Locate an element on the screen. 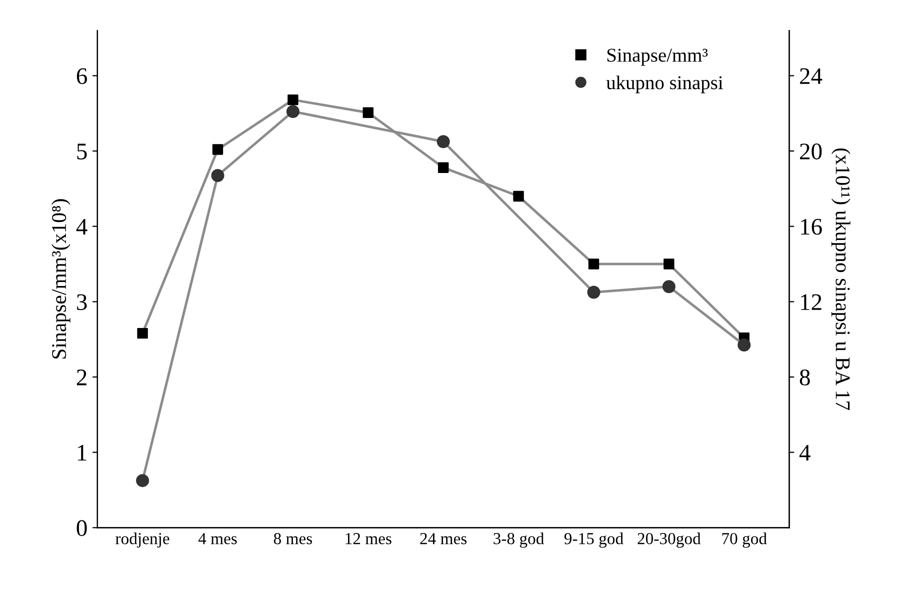 The image size is (902, 610). y2-tick-label: 16 is located at coordinates (811, 226).